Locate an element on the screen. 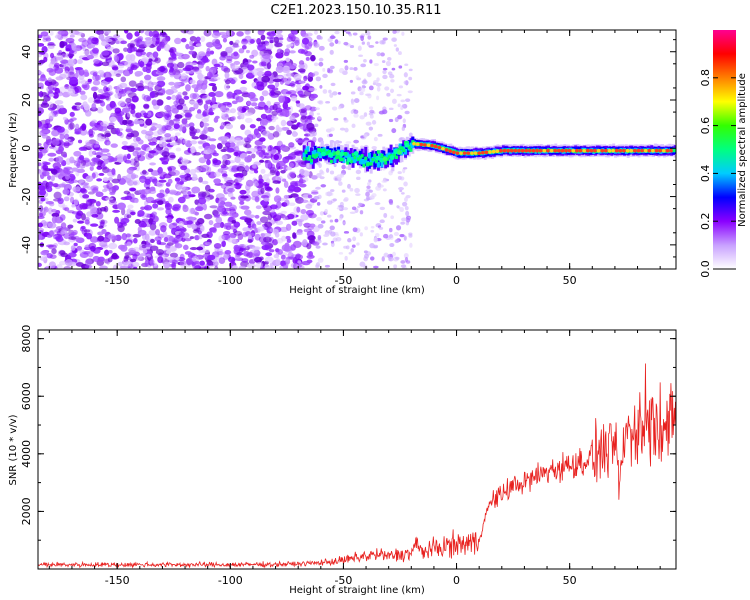 The image size is (750, 600). x-tick-label: 50 is located at coordinates (570, 280).